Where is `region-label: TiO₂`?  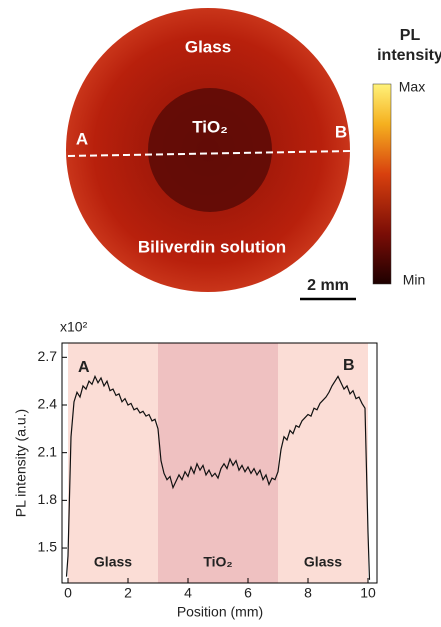
region-label: TiO₂ is located at coordinates (217, 562).